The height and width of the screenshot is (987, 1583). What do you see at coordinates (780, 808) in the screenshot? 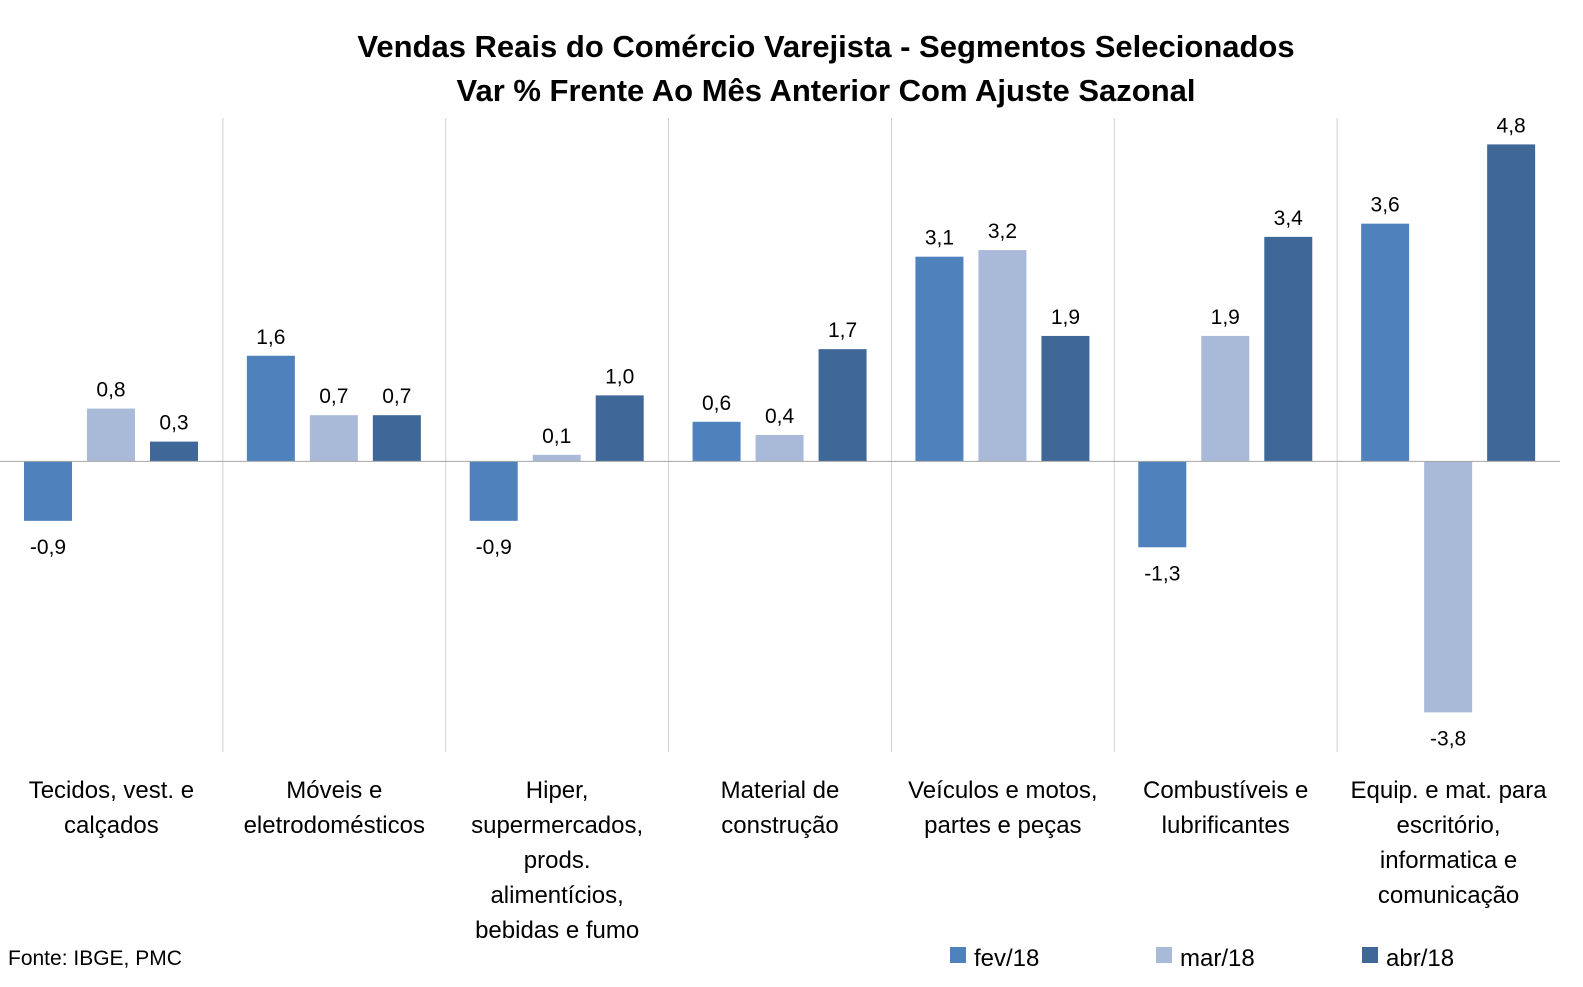
I see `category-label: Material de construção` at bounding box center [780, 808].